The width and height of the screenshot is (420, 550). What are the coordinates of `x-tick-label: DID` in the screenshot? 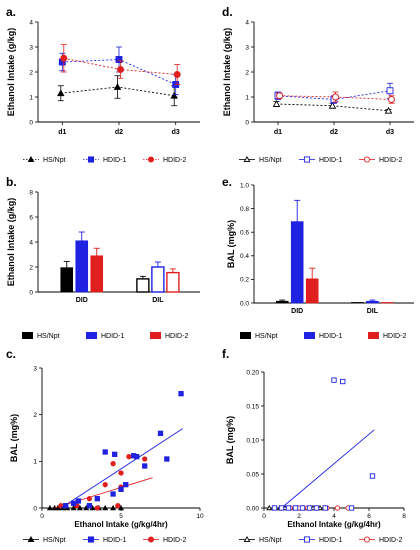 It's located at (82, 300).